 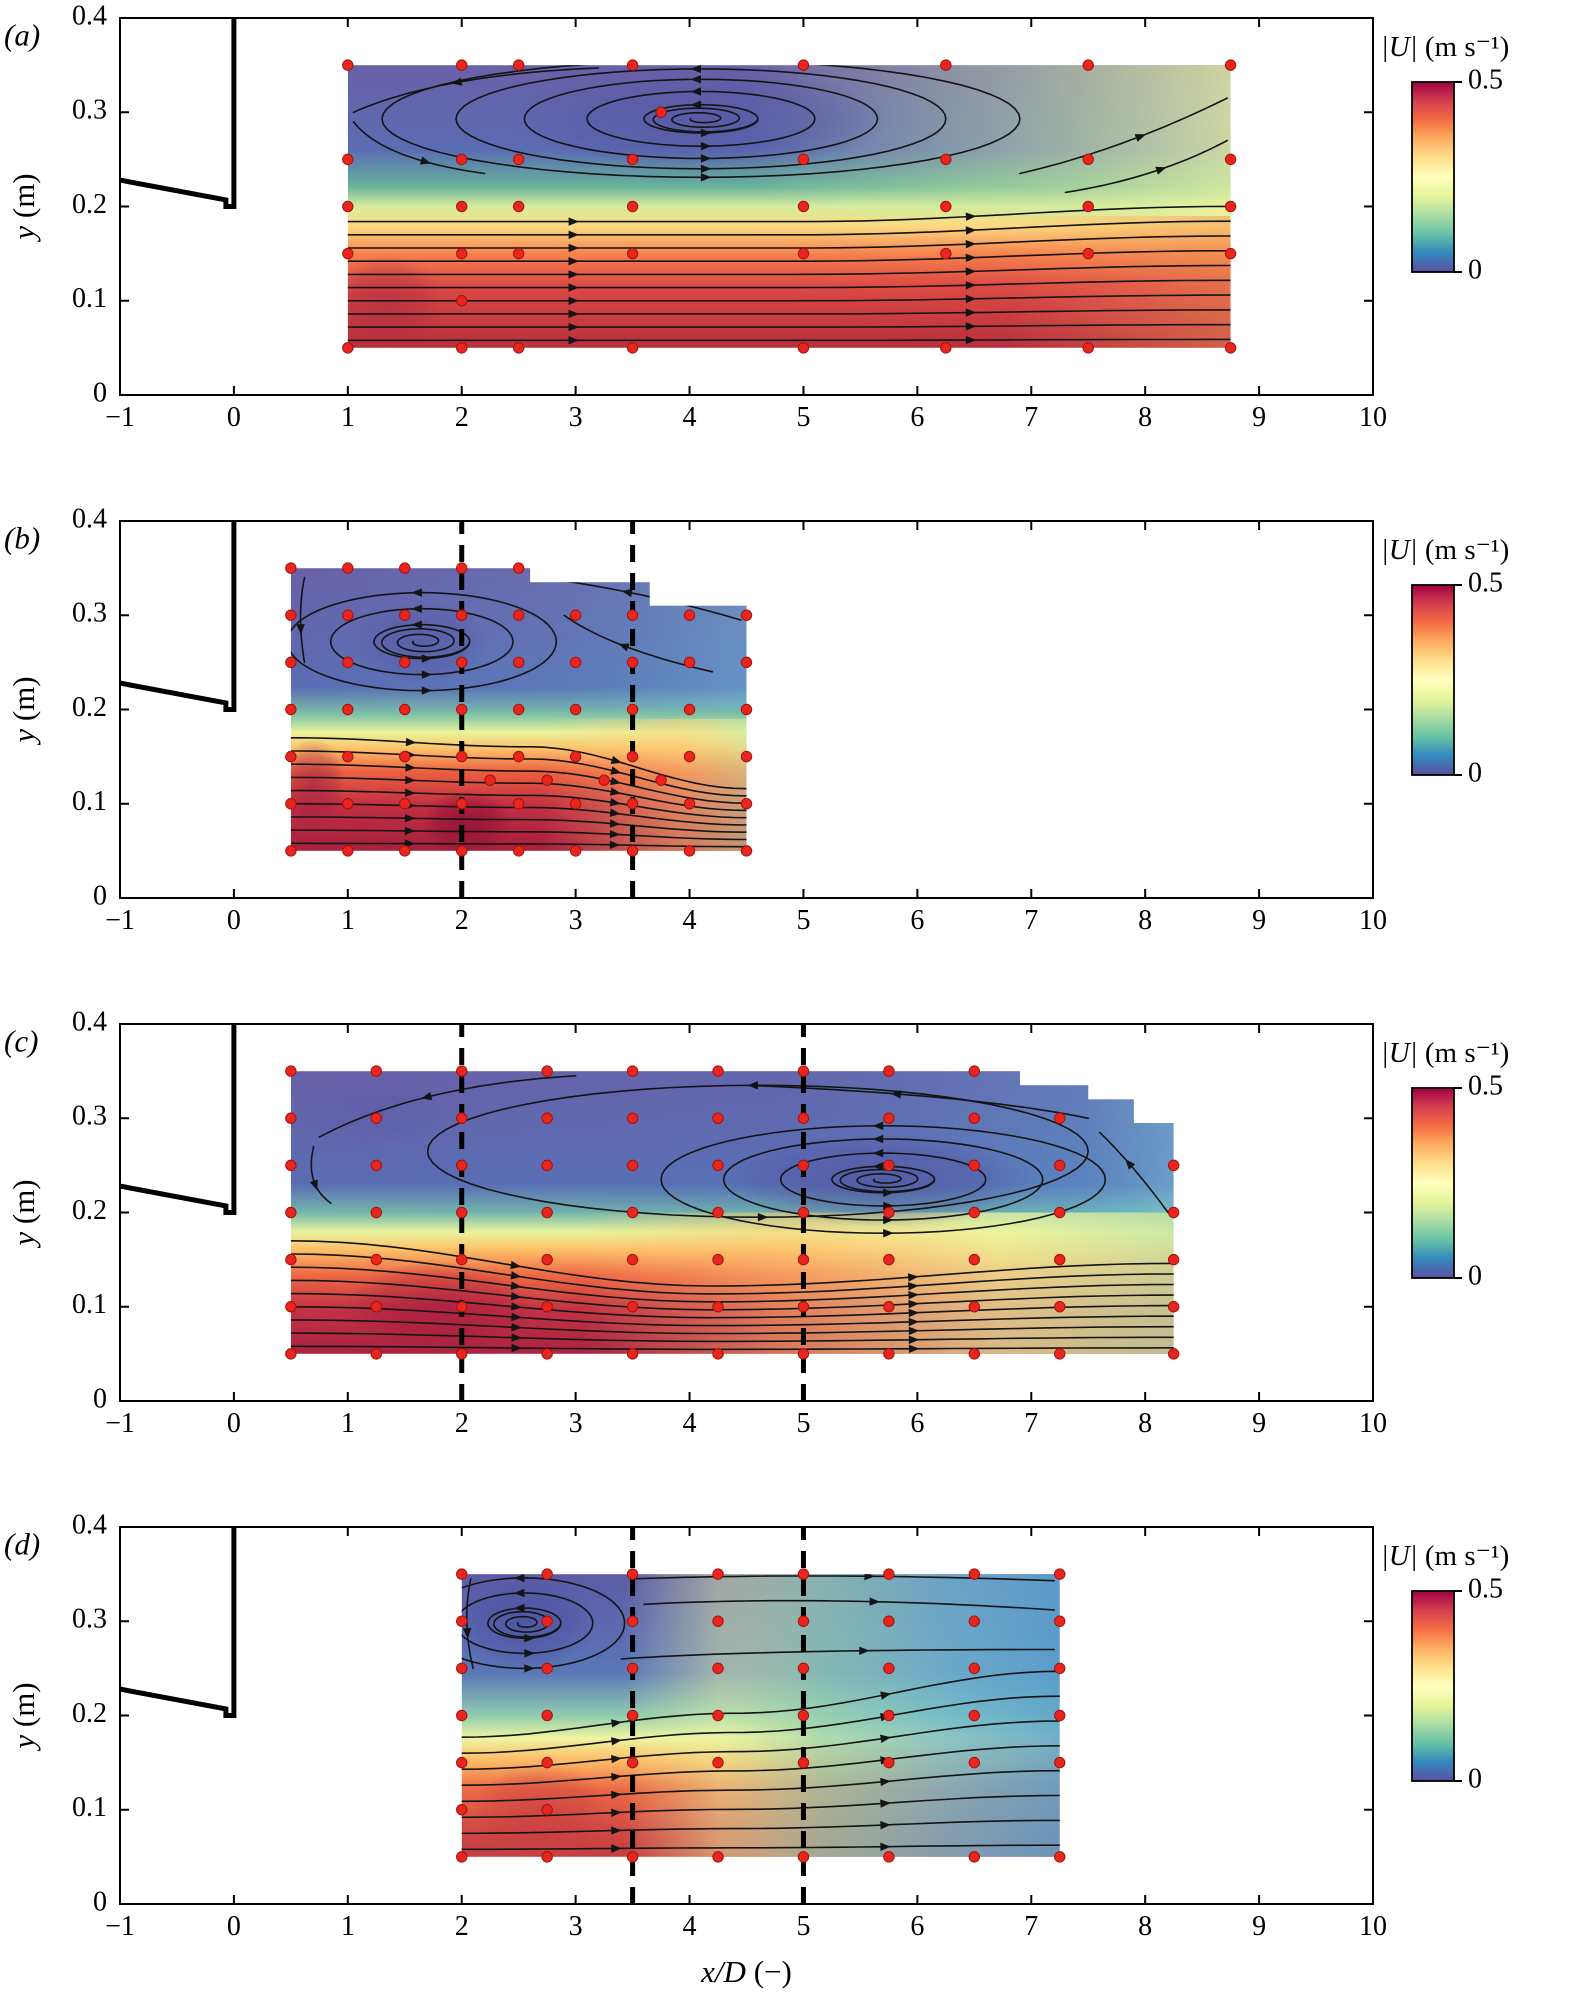 I want to click on x-tick-label: 2, so click(x=462, y=1423).